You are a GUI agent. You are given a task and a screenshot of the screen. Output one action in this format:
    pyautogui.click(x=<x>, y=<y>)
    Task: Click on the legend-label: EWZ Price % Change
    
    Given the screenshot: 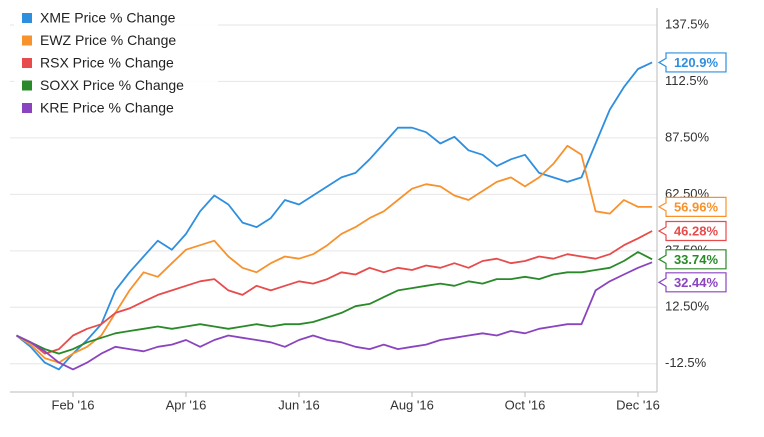 What is the action you would take?
    pyautogui.click(x=108, y=40)
    